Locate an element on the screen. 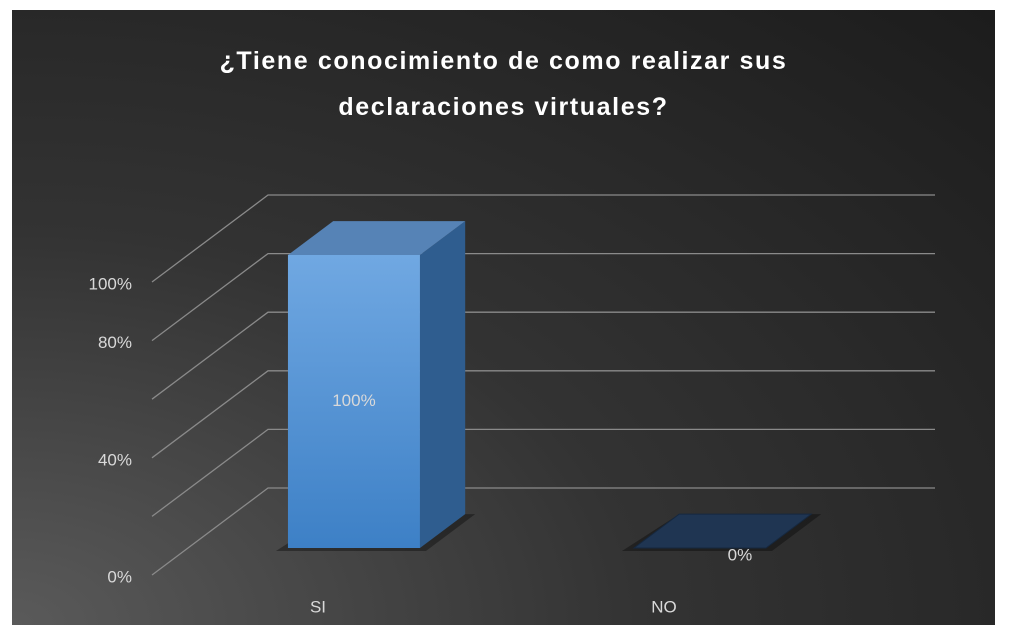  y-tick-label: 0% is located at coordinates (119, 576).